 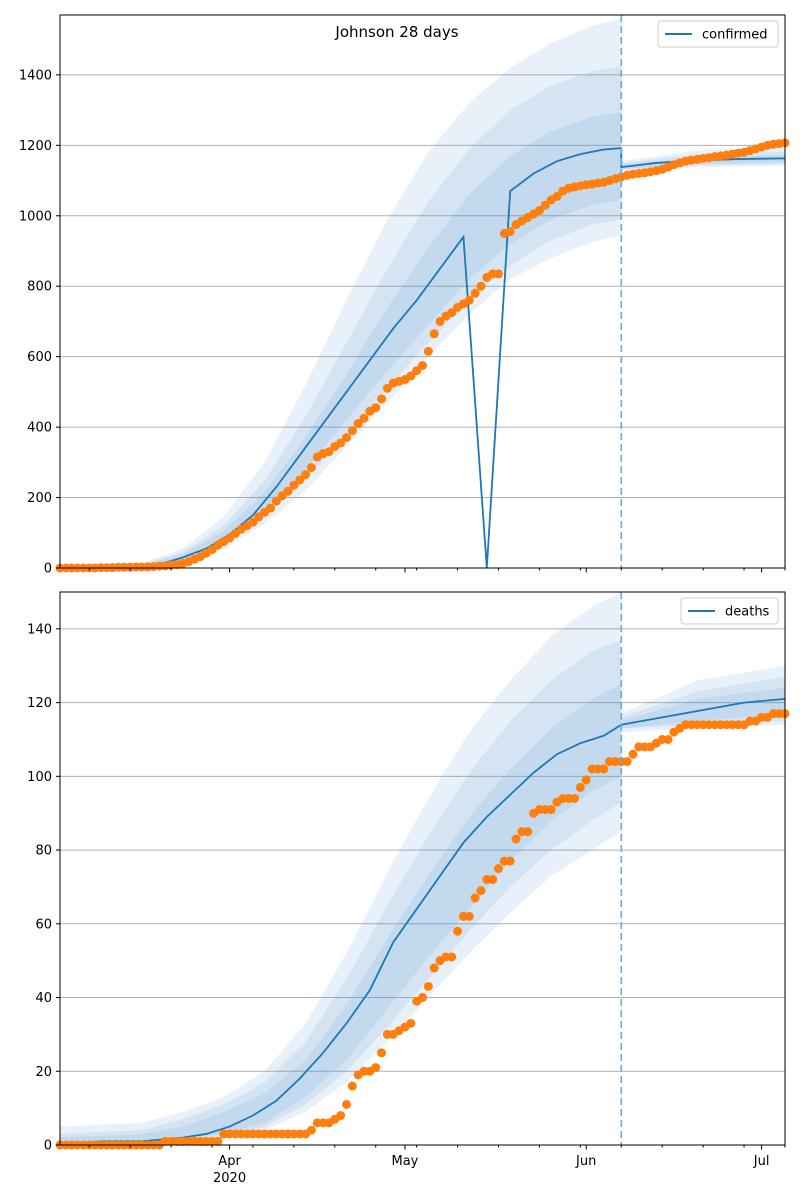 I want to click on deaths-y-tick-label: 100, so click(x=39, y=777).